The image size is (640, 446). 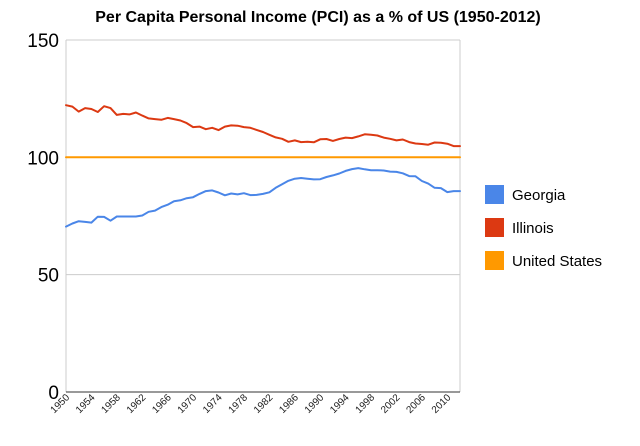 What do you see at coordinates (48, 276) in the screenshot?
I see `y-tick-label: 50` at bounding box center [48, 276].